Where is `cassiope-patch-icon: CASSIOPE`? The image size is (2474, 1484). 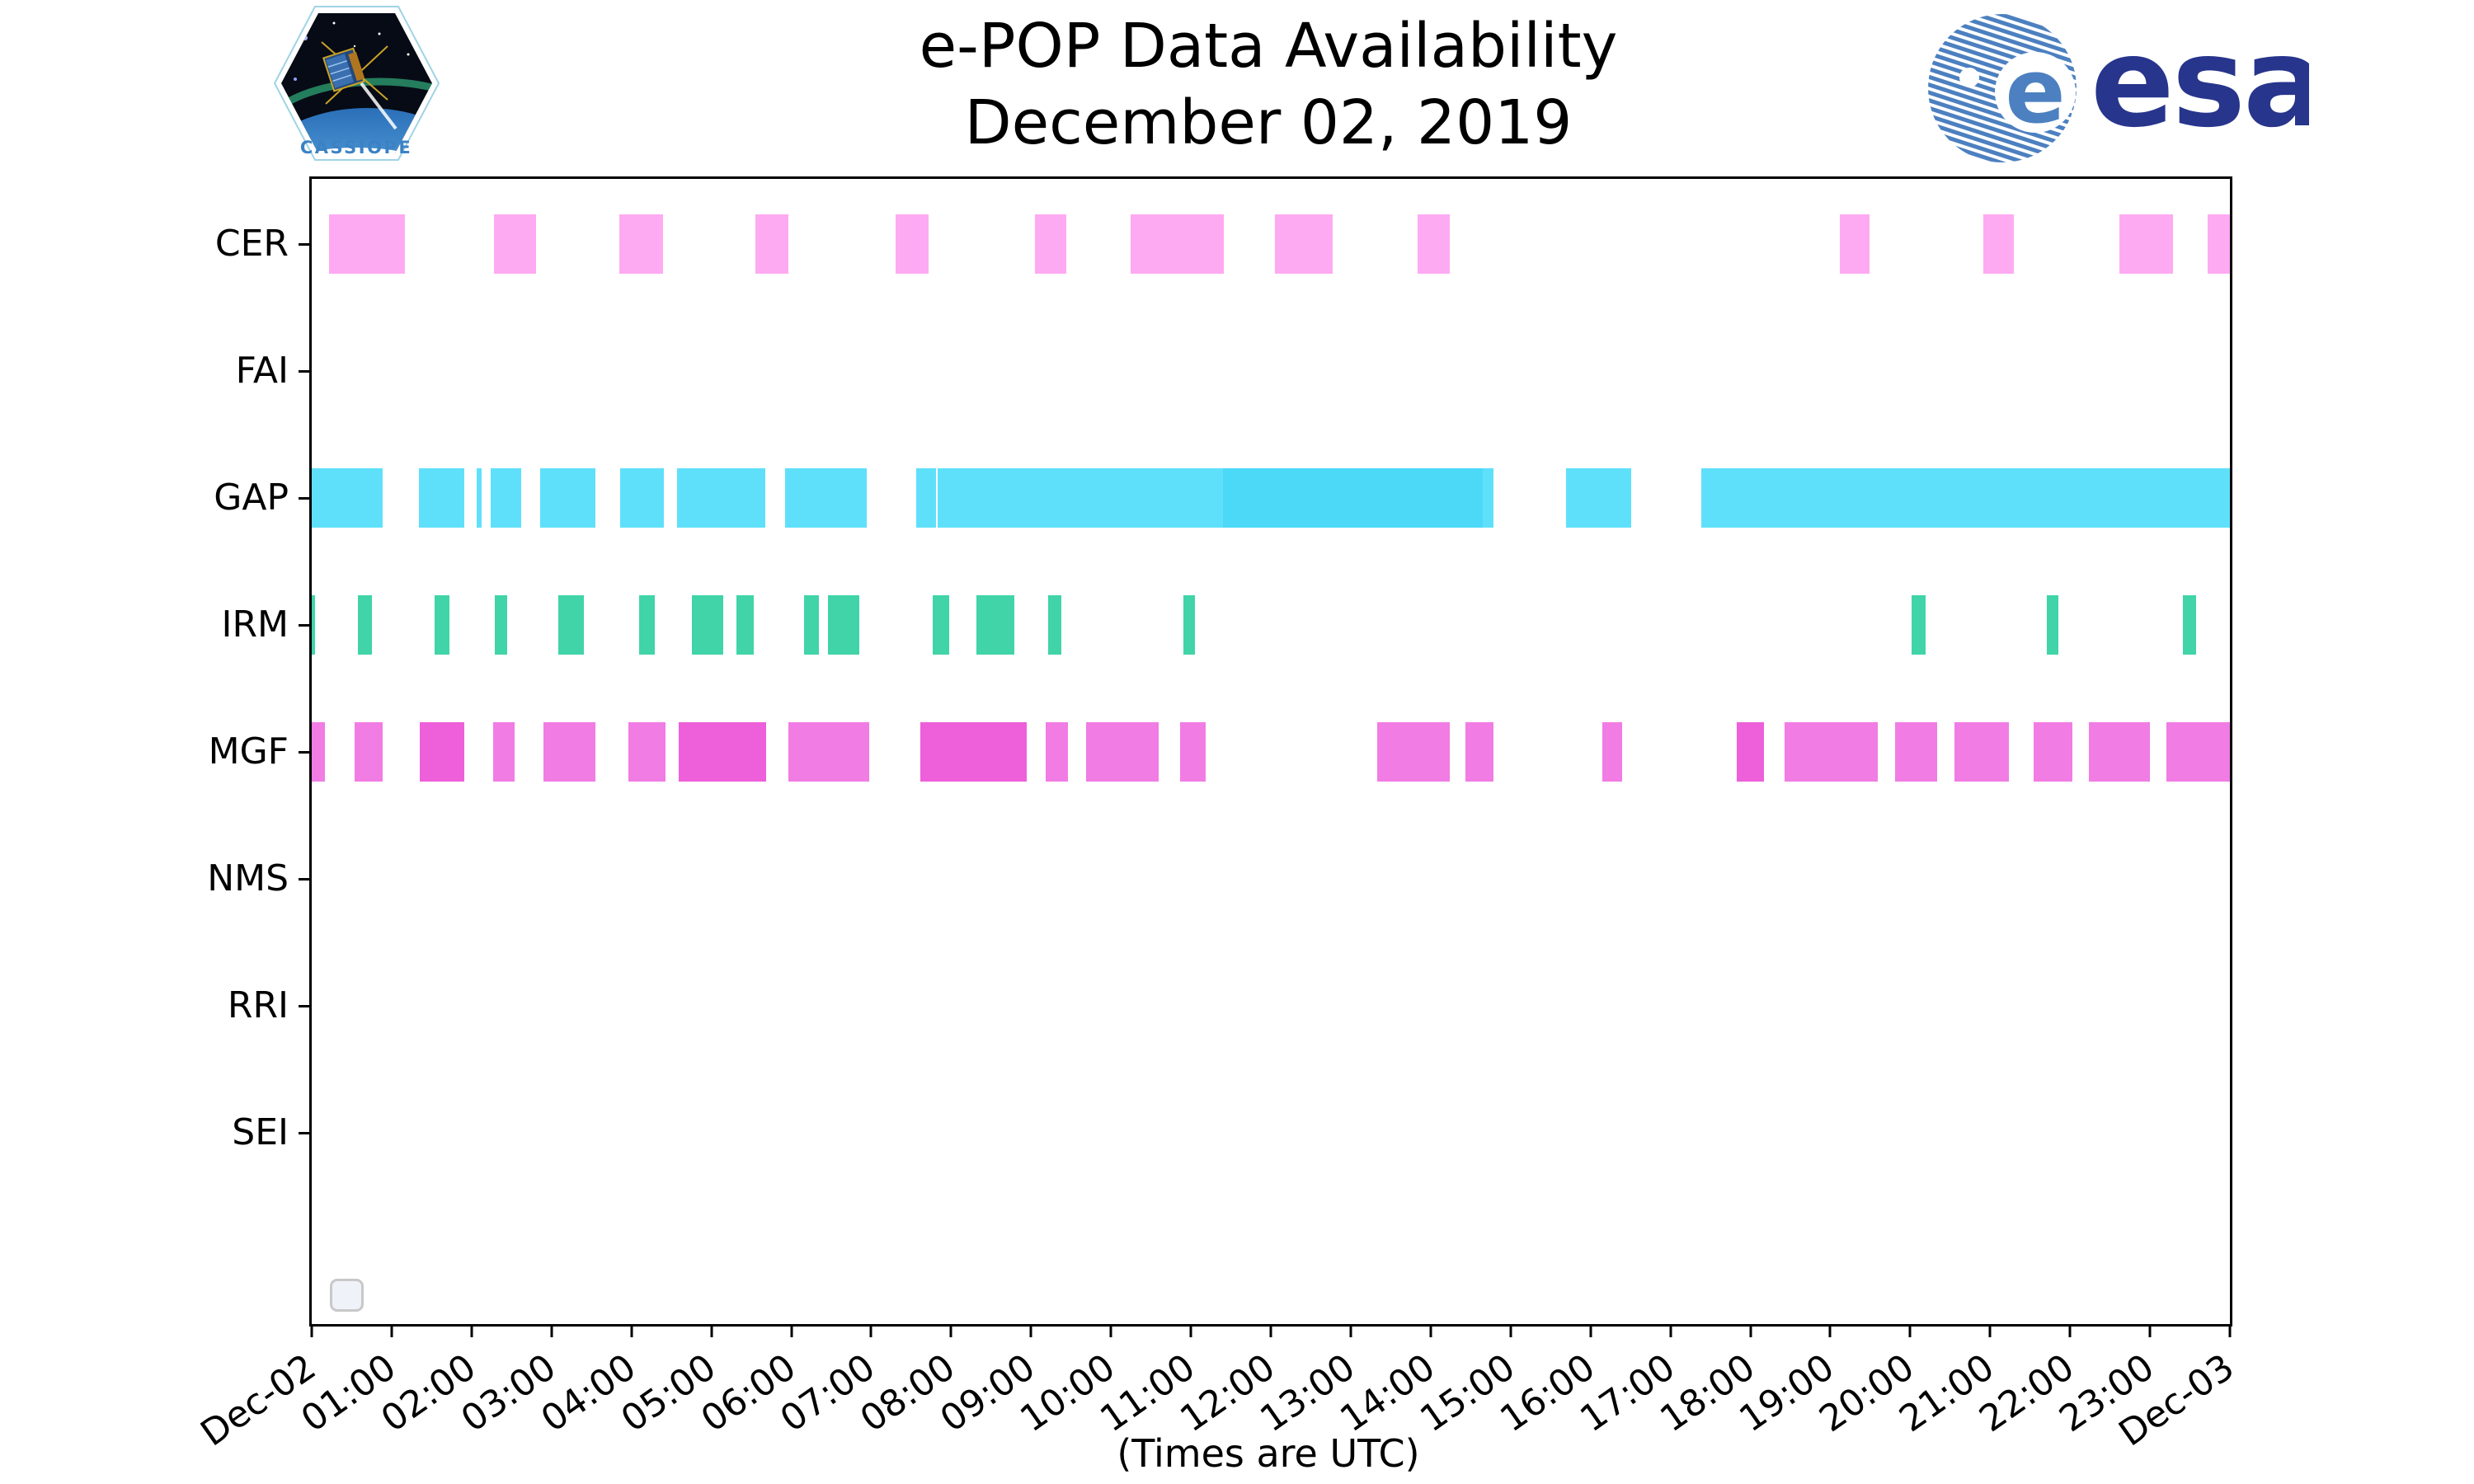
cassiope-patch-icon: CASSIOPE is located at coordinates (356, 83).